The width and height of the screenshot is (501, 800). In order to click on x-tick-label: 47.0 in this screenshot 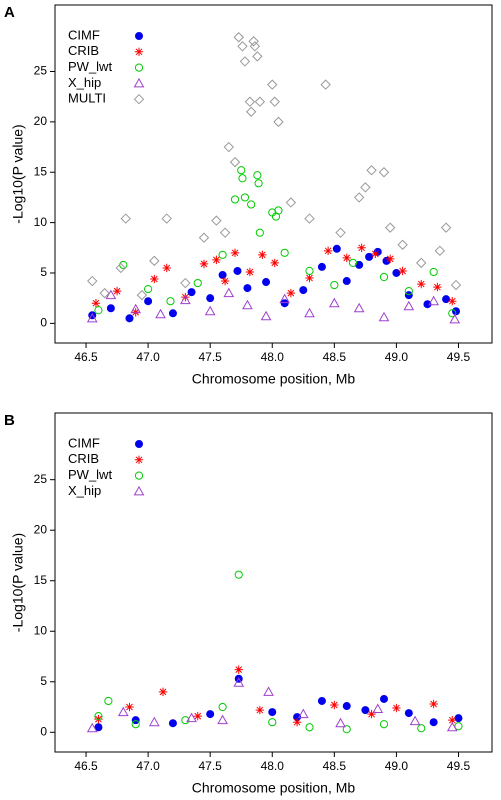, I will do `click(148, 357)`.